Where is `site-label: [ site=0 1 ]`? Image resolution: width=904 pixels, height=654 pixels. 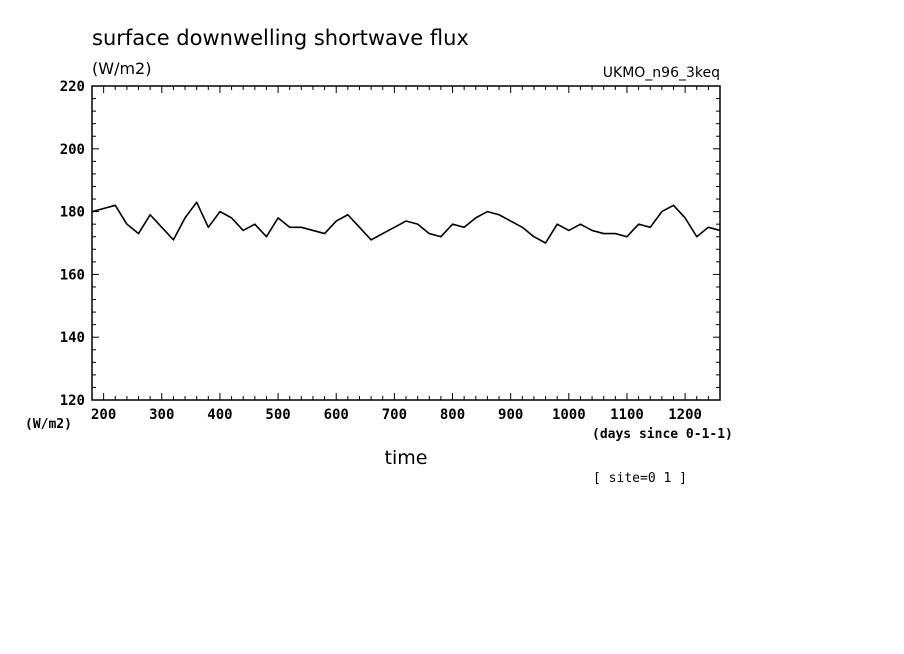 site-label: [ site=0 1 ] is located at coordinates (640, 478).